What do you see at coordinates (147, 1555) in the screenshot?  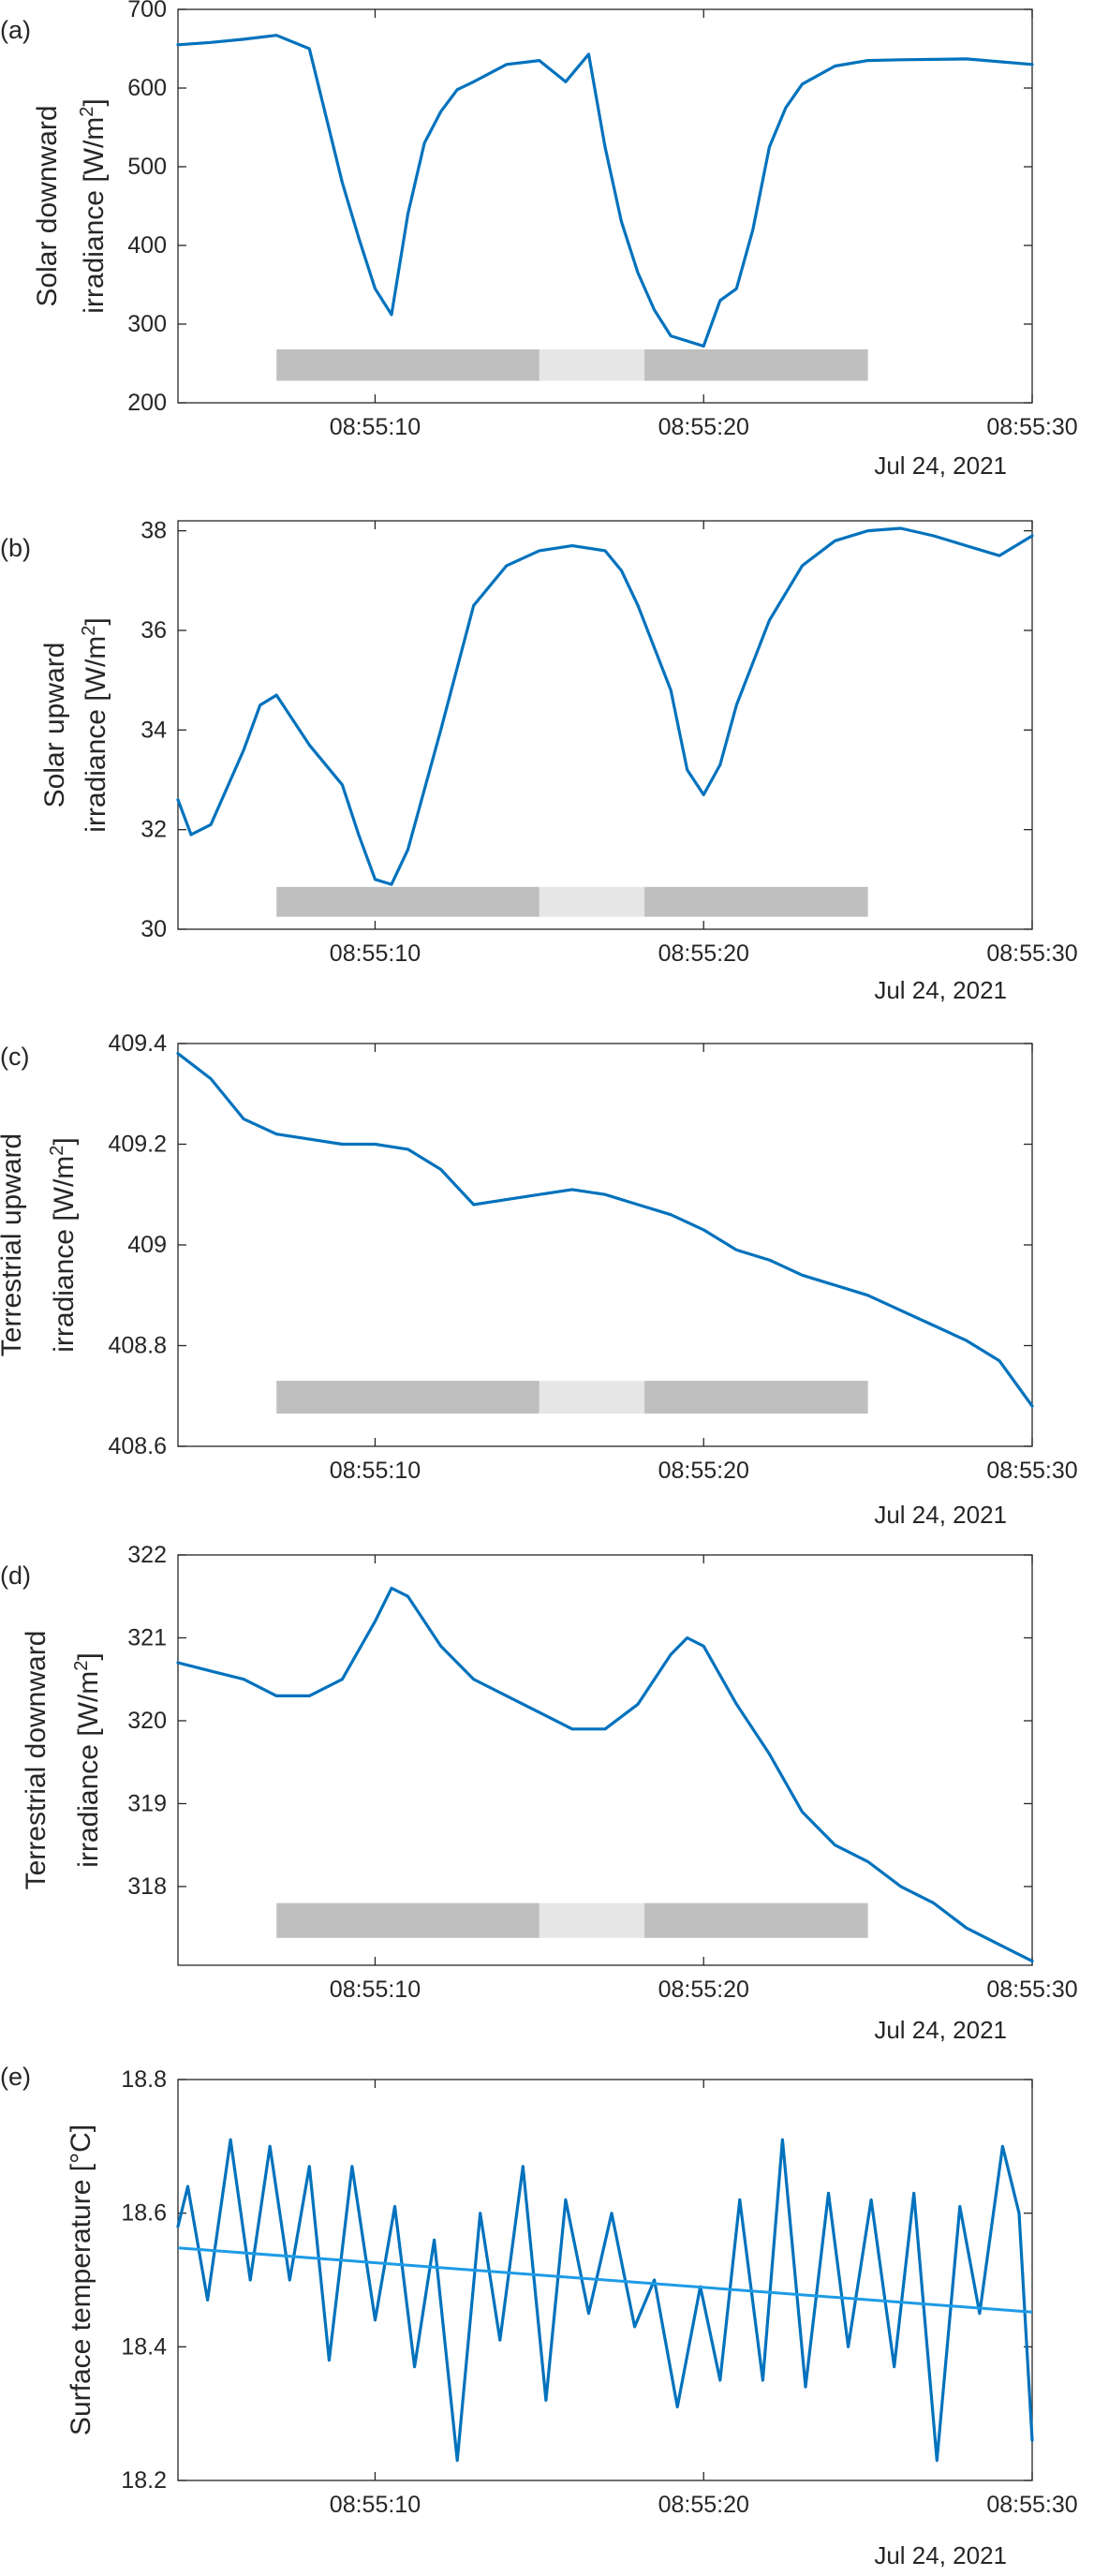 I see `y-tick-label: 322` at bounding box center [147, 1555].